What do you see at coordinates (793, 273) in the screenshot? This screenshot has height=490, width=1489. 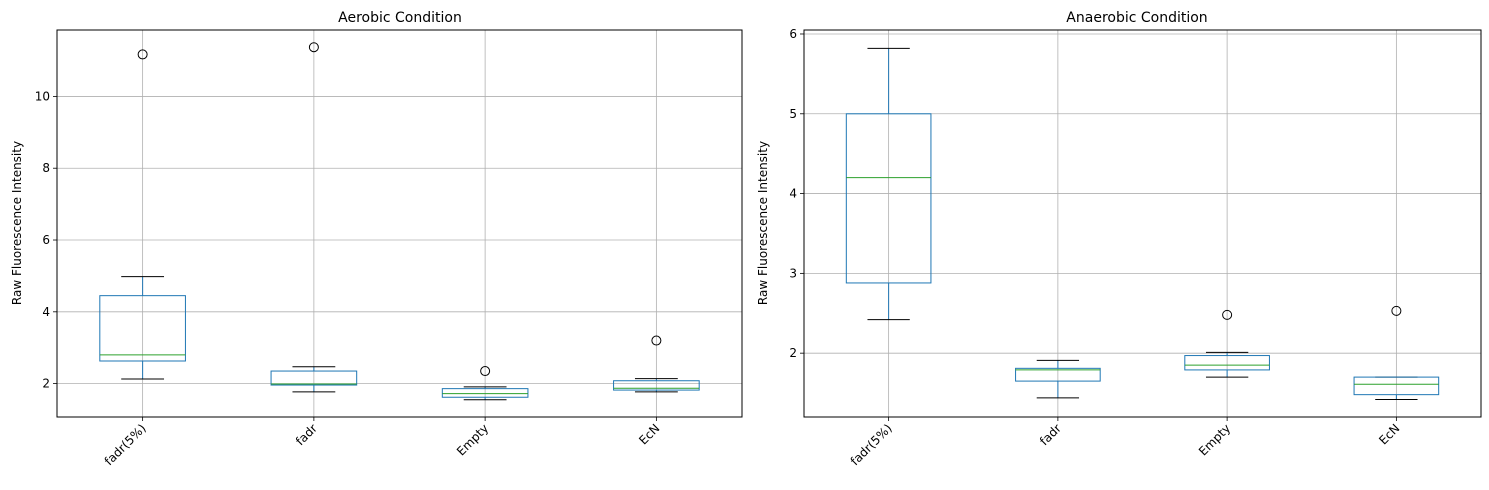 I see `y-tick-label: 3` at bounding box center [793, 273].